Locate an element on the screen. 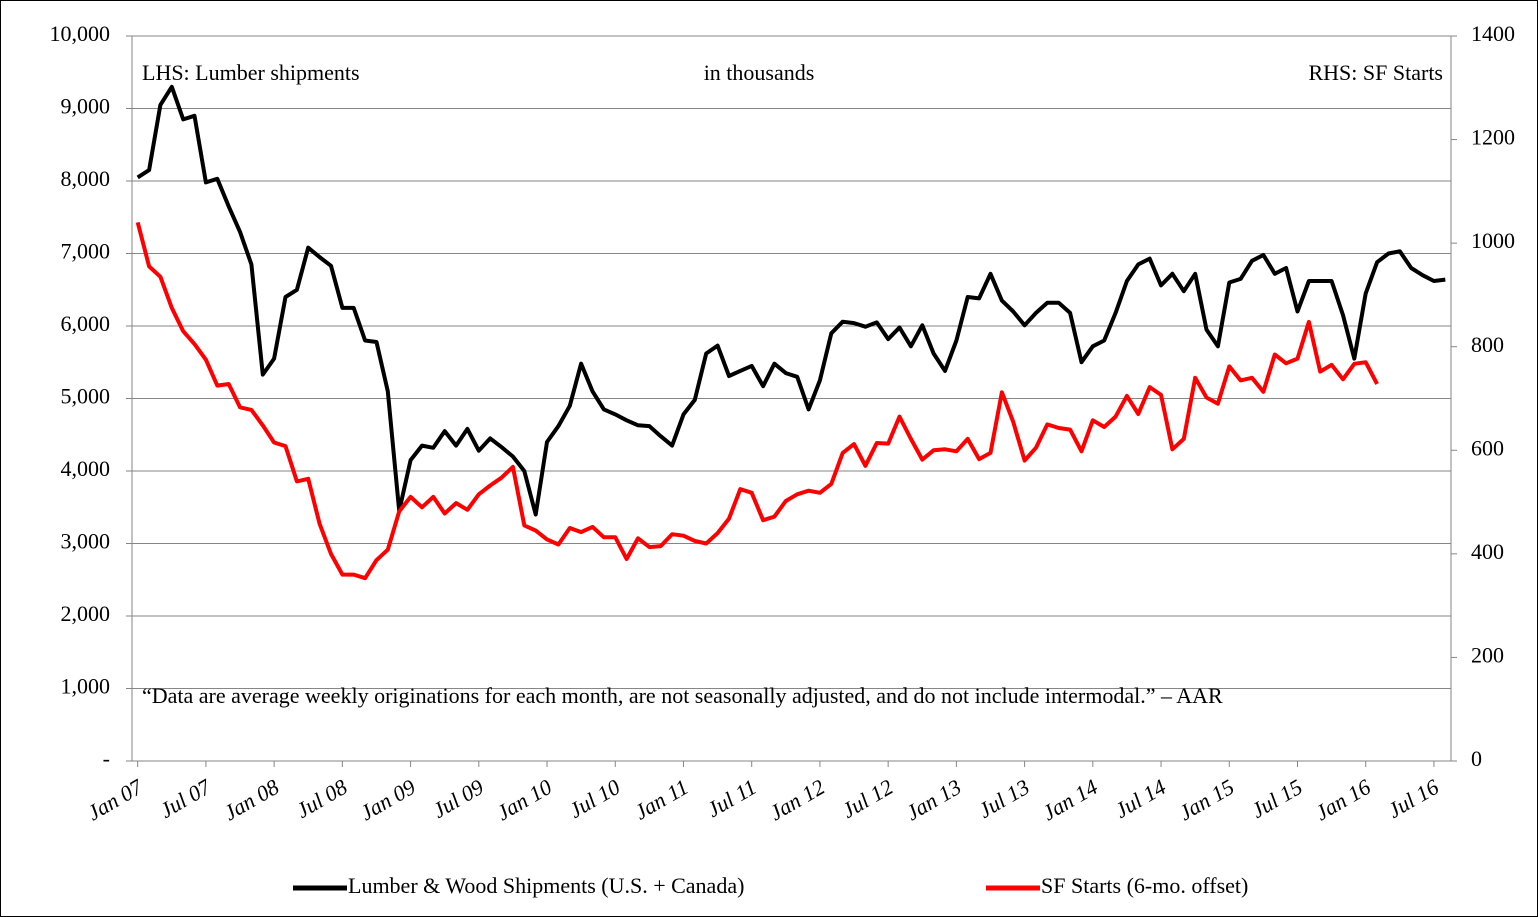 This screenshot has width=1538, height=917. y-tick-label: 8,000 is located at coordinates (86, 178).